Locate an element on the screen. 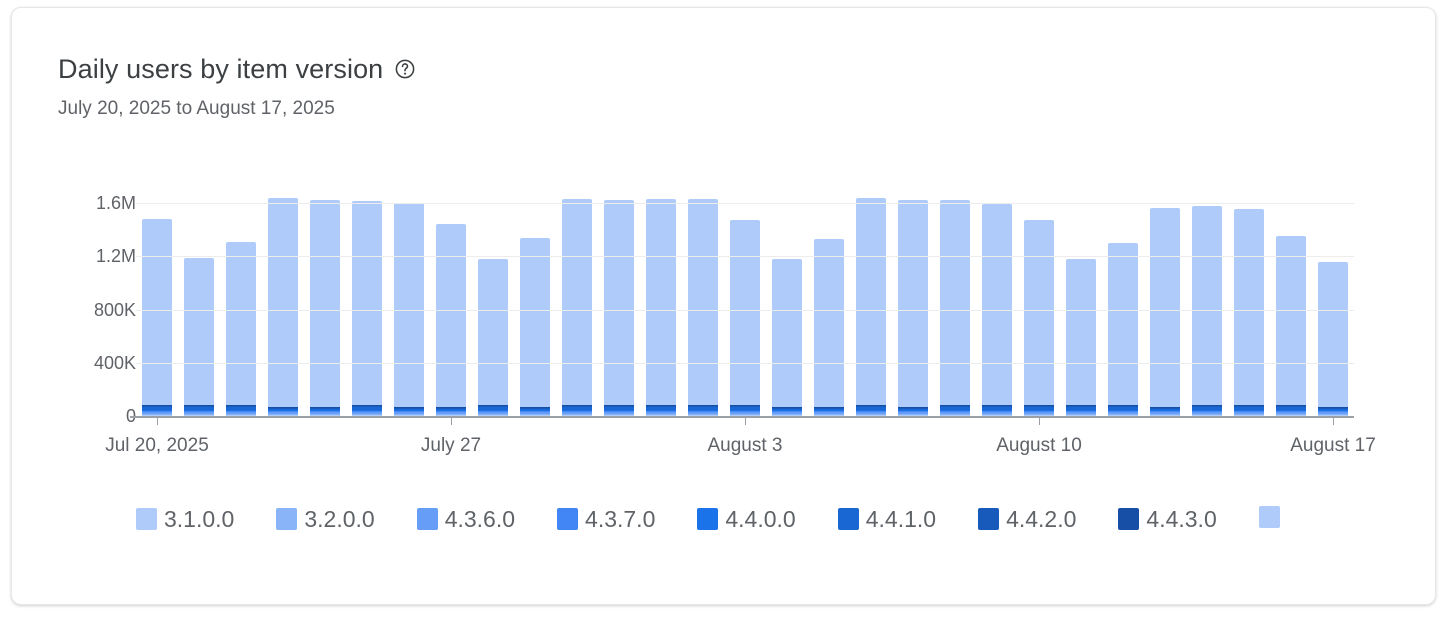 The width and height of the screenshot is (1448, 618). x-axis-tick-label: Jul 20, 2025 is located at coordinates (157, 445).